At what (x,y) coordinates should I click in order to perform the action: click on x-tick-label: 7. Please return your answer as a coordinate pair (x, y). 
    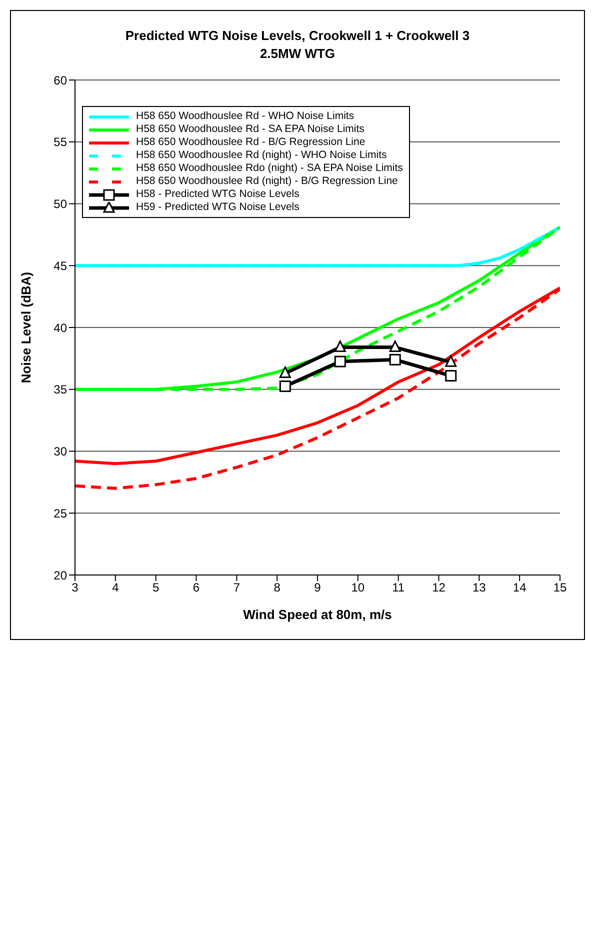
    Looking at the image, I should click on (236, 587).